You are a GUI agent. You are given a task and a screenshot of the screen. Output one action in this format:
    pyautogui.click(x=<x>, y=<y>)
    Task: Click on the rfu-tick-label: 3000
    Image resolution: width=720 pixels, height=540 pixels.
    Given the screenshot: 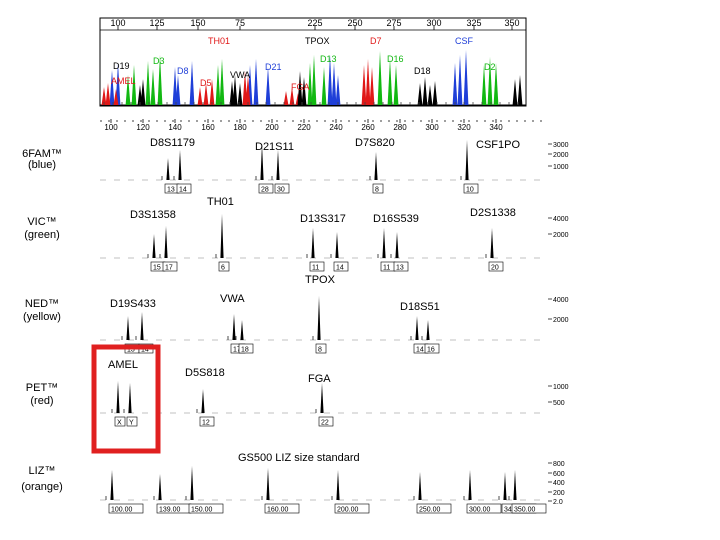 What is the action you would take?
    pyautogui.click(x=561, y=145)
    